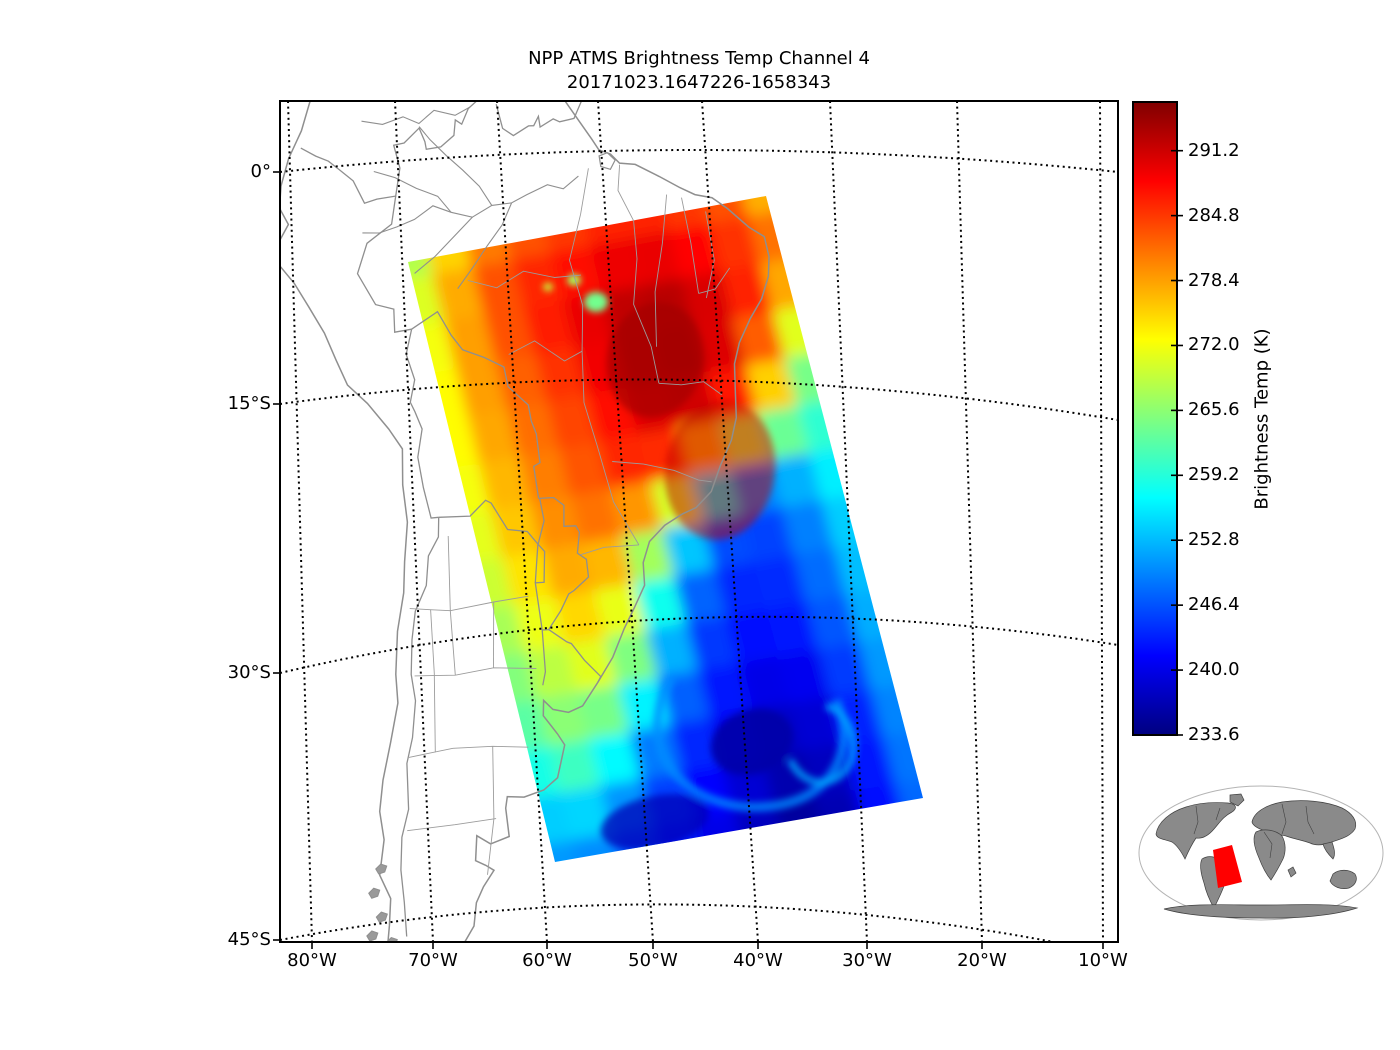 The image size is (1400, 1050). I want to click on colorbar-tick-label: 233.6, so click(1214, 734).